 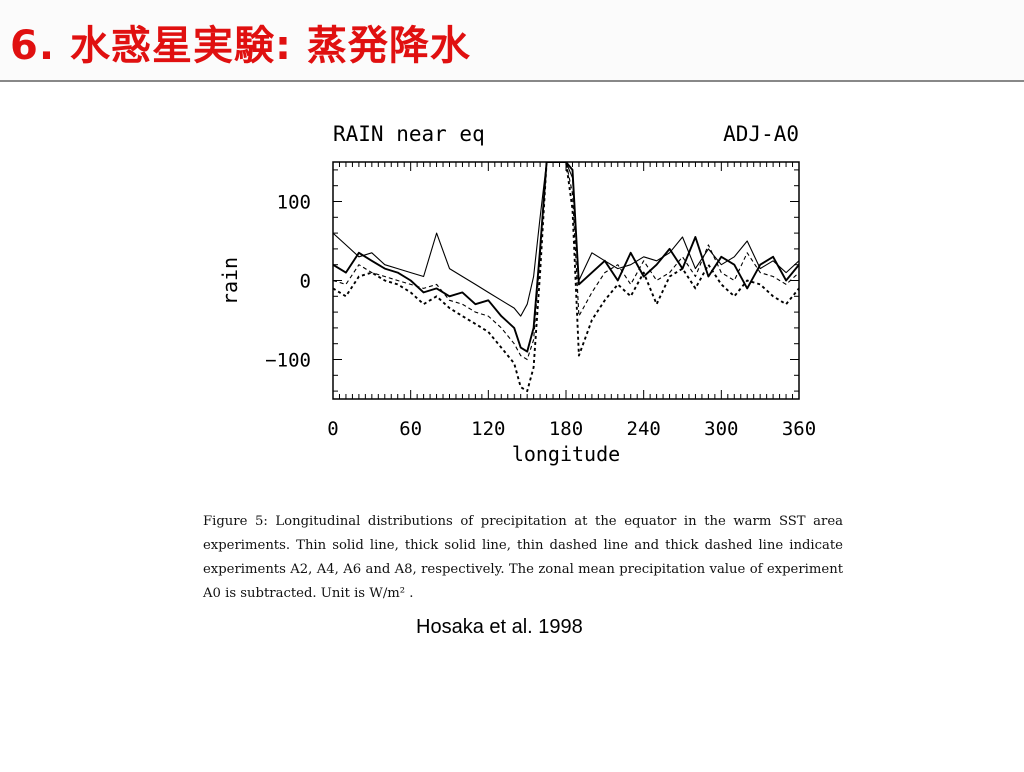 What do you see at coordinates (332, 429) in the screenshot?
I see `x-tick-label: 0` at bounding box center [332, 429].